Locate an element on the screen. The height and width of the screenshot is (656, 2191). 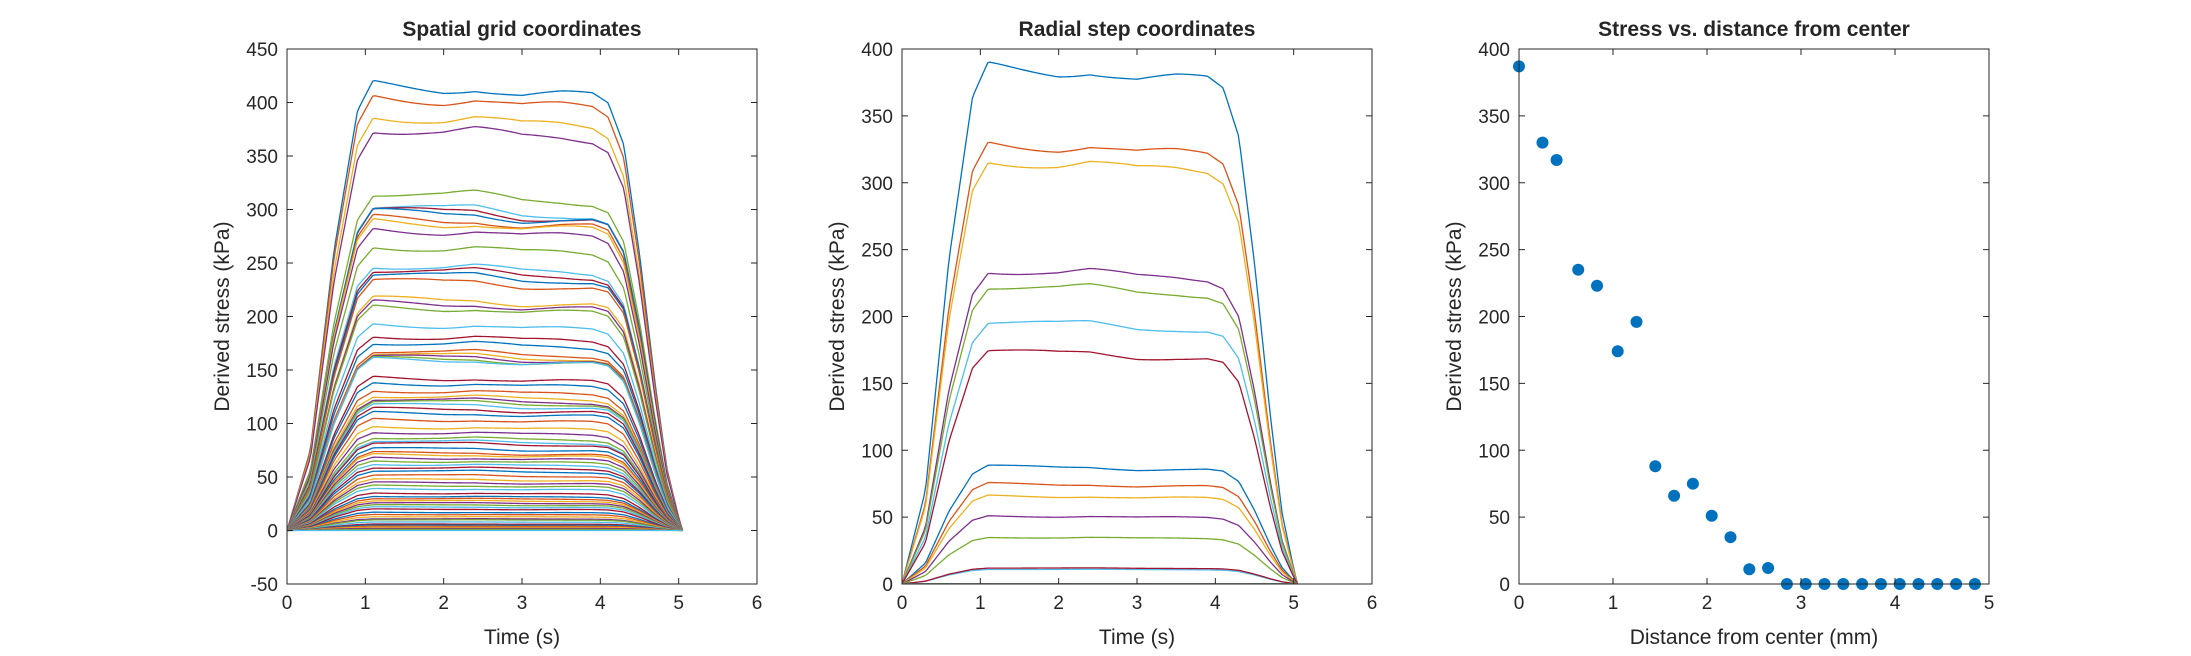
y-tick-label: -50 is located at coordinates (264, 585).